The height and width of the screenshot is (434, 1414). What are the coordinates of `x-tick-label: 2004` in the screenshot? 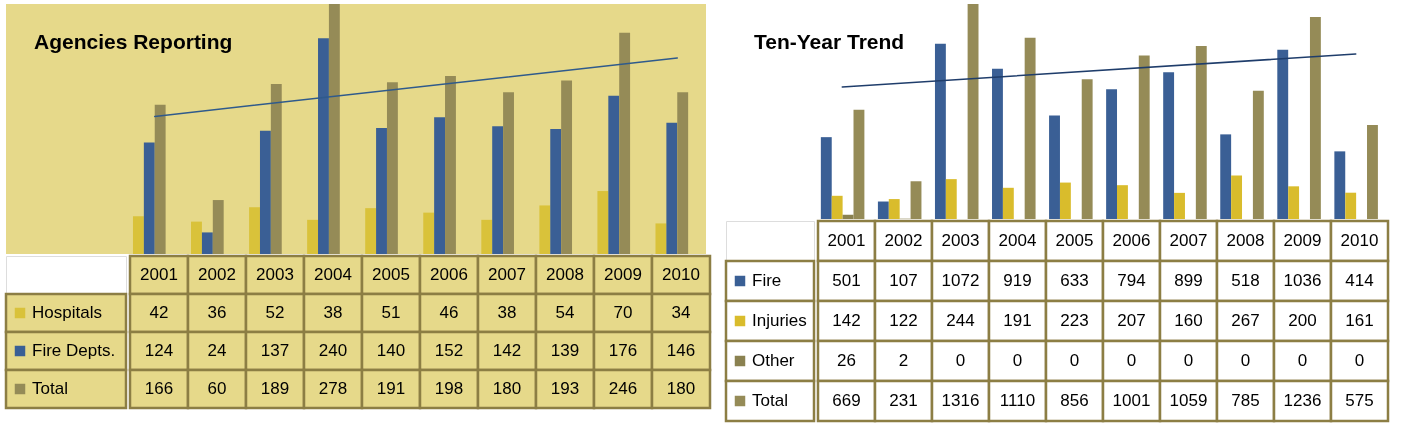 It's located at (333, 274).